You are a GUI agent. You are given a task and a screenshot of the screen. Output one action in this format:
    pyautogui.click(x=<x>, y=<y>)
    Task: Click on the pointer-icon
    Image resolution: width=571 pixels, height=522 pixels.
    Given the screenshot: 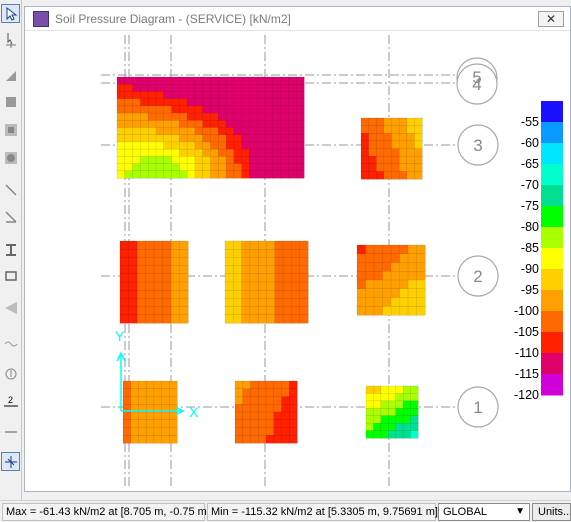 What is the action you would take?
    pyautogui.click(x=10, y=13)
    